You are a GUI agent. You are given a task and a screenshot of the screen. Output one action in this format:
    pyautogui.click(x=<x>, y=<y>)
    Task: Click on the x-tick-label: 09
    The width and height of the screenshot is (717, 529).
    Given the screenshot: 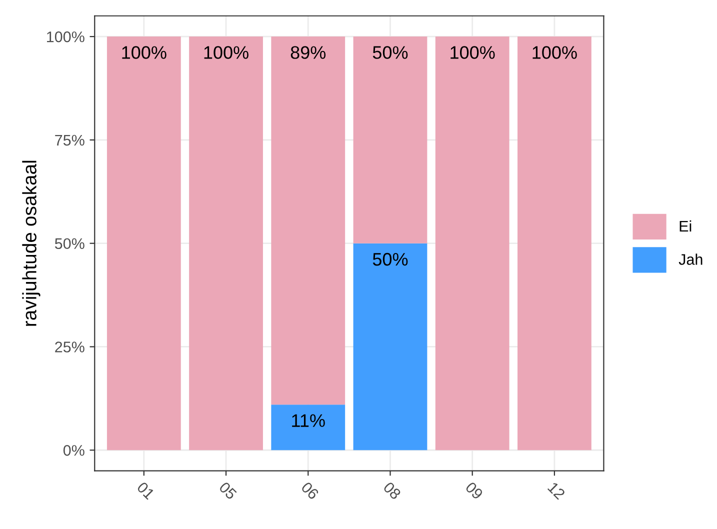 What is the action you would take?
    pyautogui.click(x=474, y=490)
    